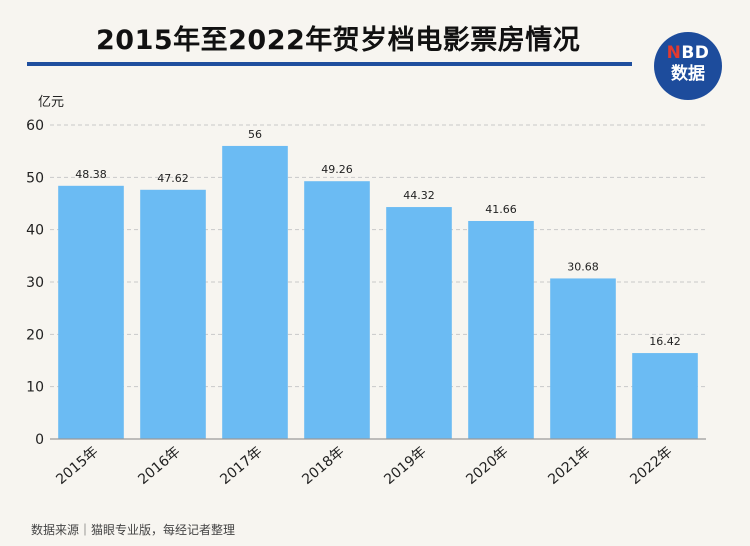 This screenshot has width=750, height=546. Describe the element at coordinates (35, 335) in the screenshot. I see `y-tick-label: 20` at that location.